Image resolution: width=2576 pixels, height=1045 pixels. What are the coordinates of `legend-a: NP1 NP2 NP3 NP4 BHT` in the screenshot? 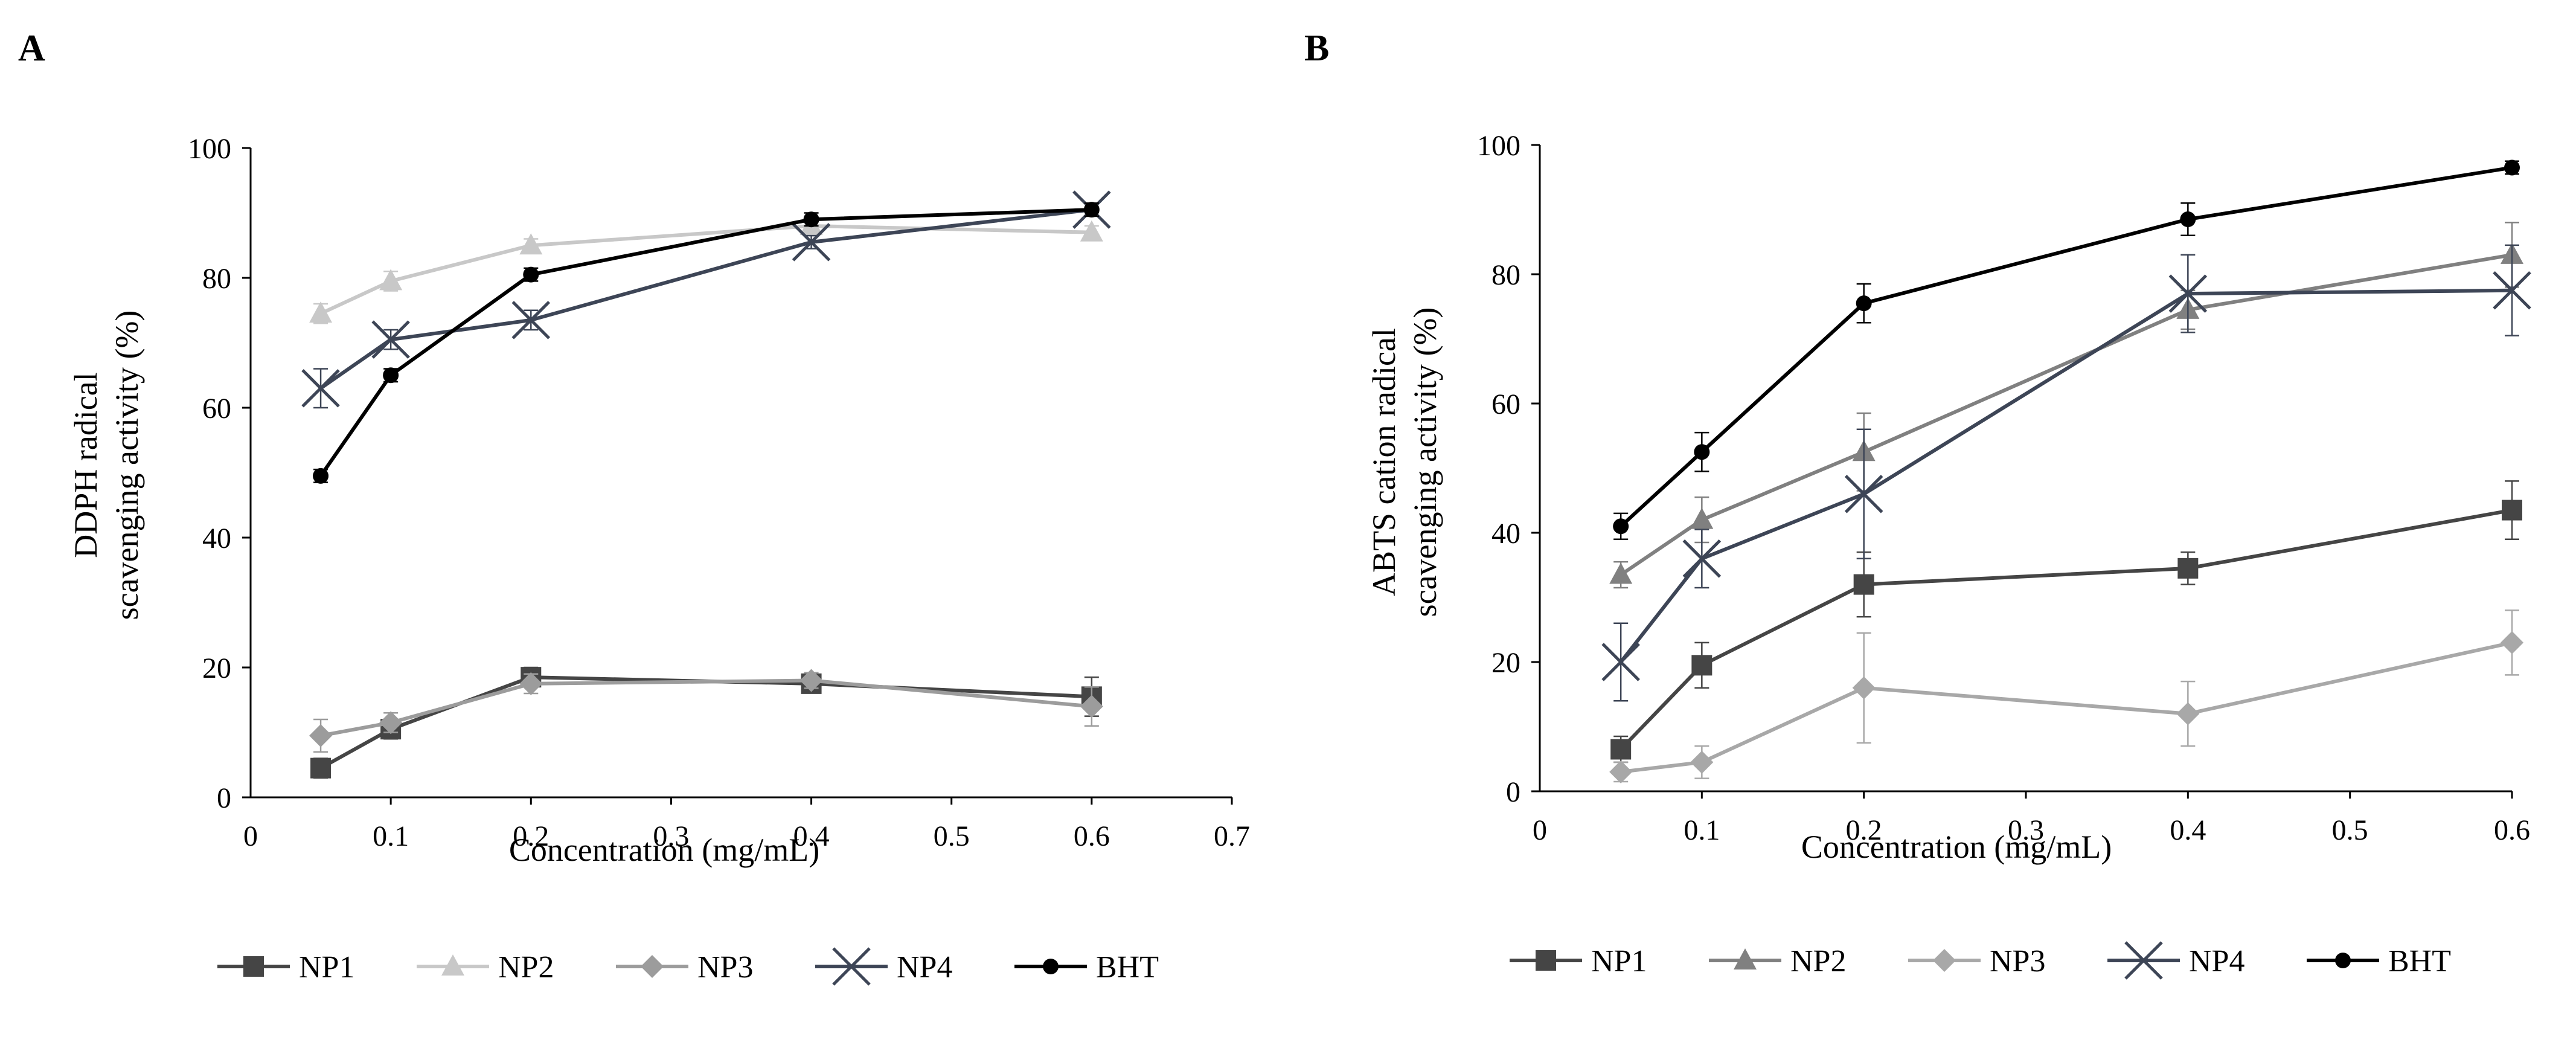 It's located at (688, 966).